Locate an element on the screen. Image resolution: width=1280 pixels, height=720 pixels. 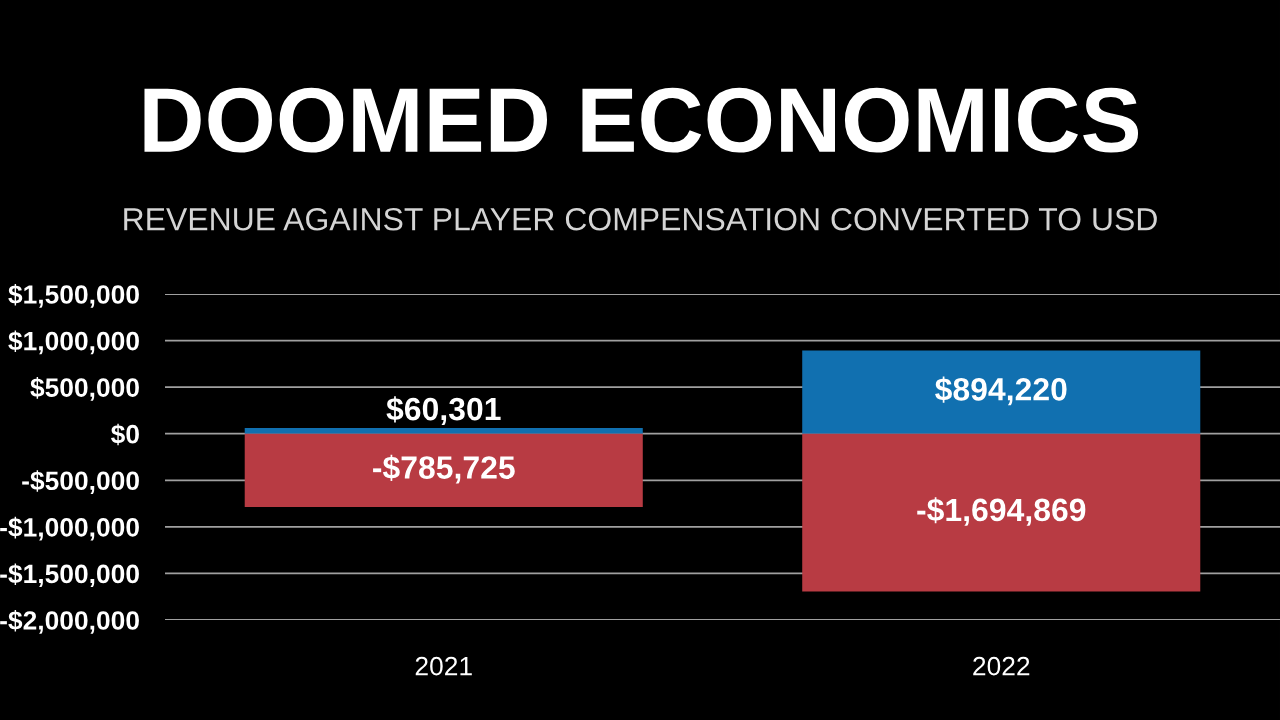
y-tick-label: -$1,000,000 is located at coordinates (69, 528).